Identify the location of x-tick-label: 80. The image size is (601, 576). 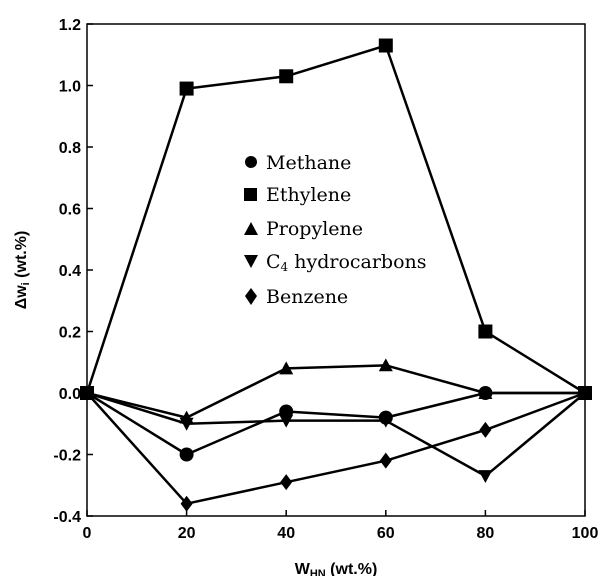
(486, 533).